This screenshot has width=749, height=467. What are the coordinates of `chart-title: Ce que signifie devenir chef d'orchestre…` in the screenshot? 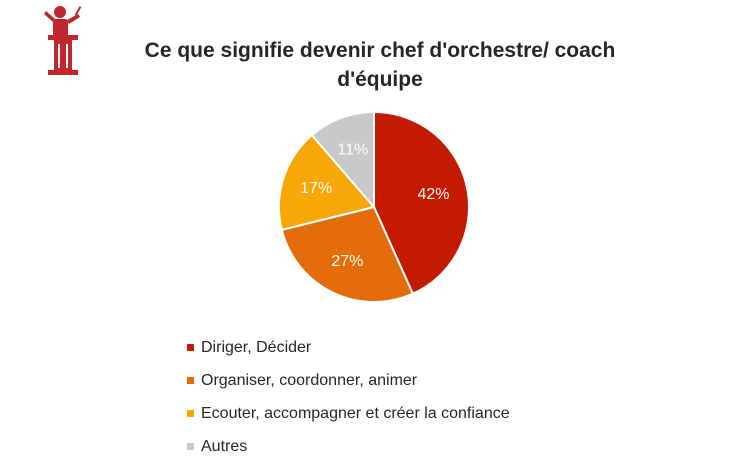 It's located at (380, 65).